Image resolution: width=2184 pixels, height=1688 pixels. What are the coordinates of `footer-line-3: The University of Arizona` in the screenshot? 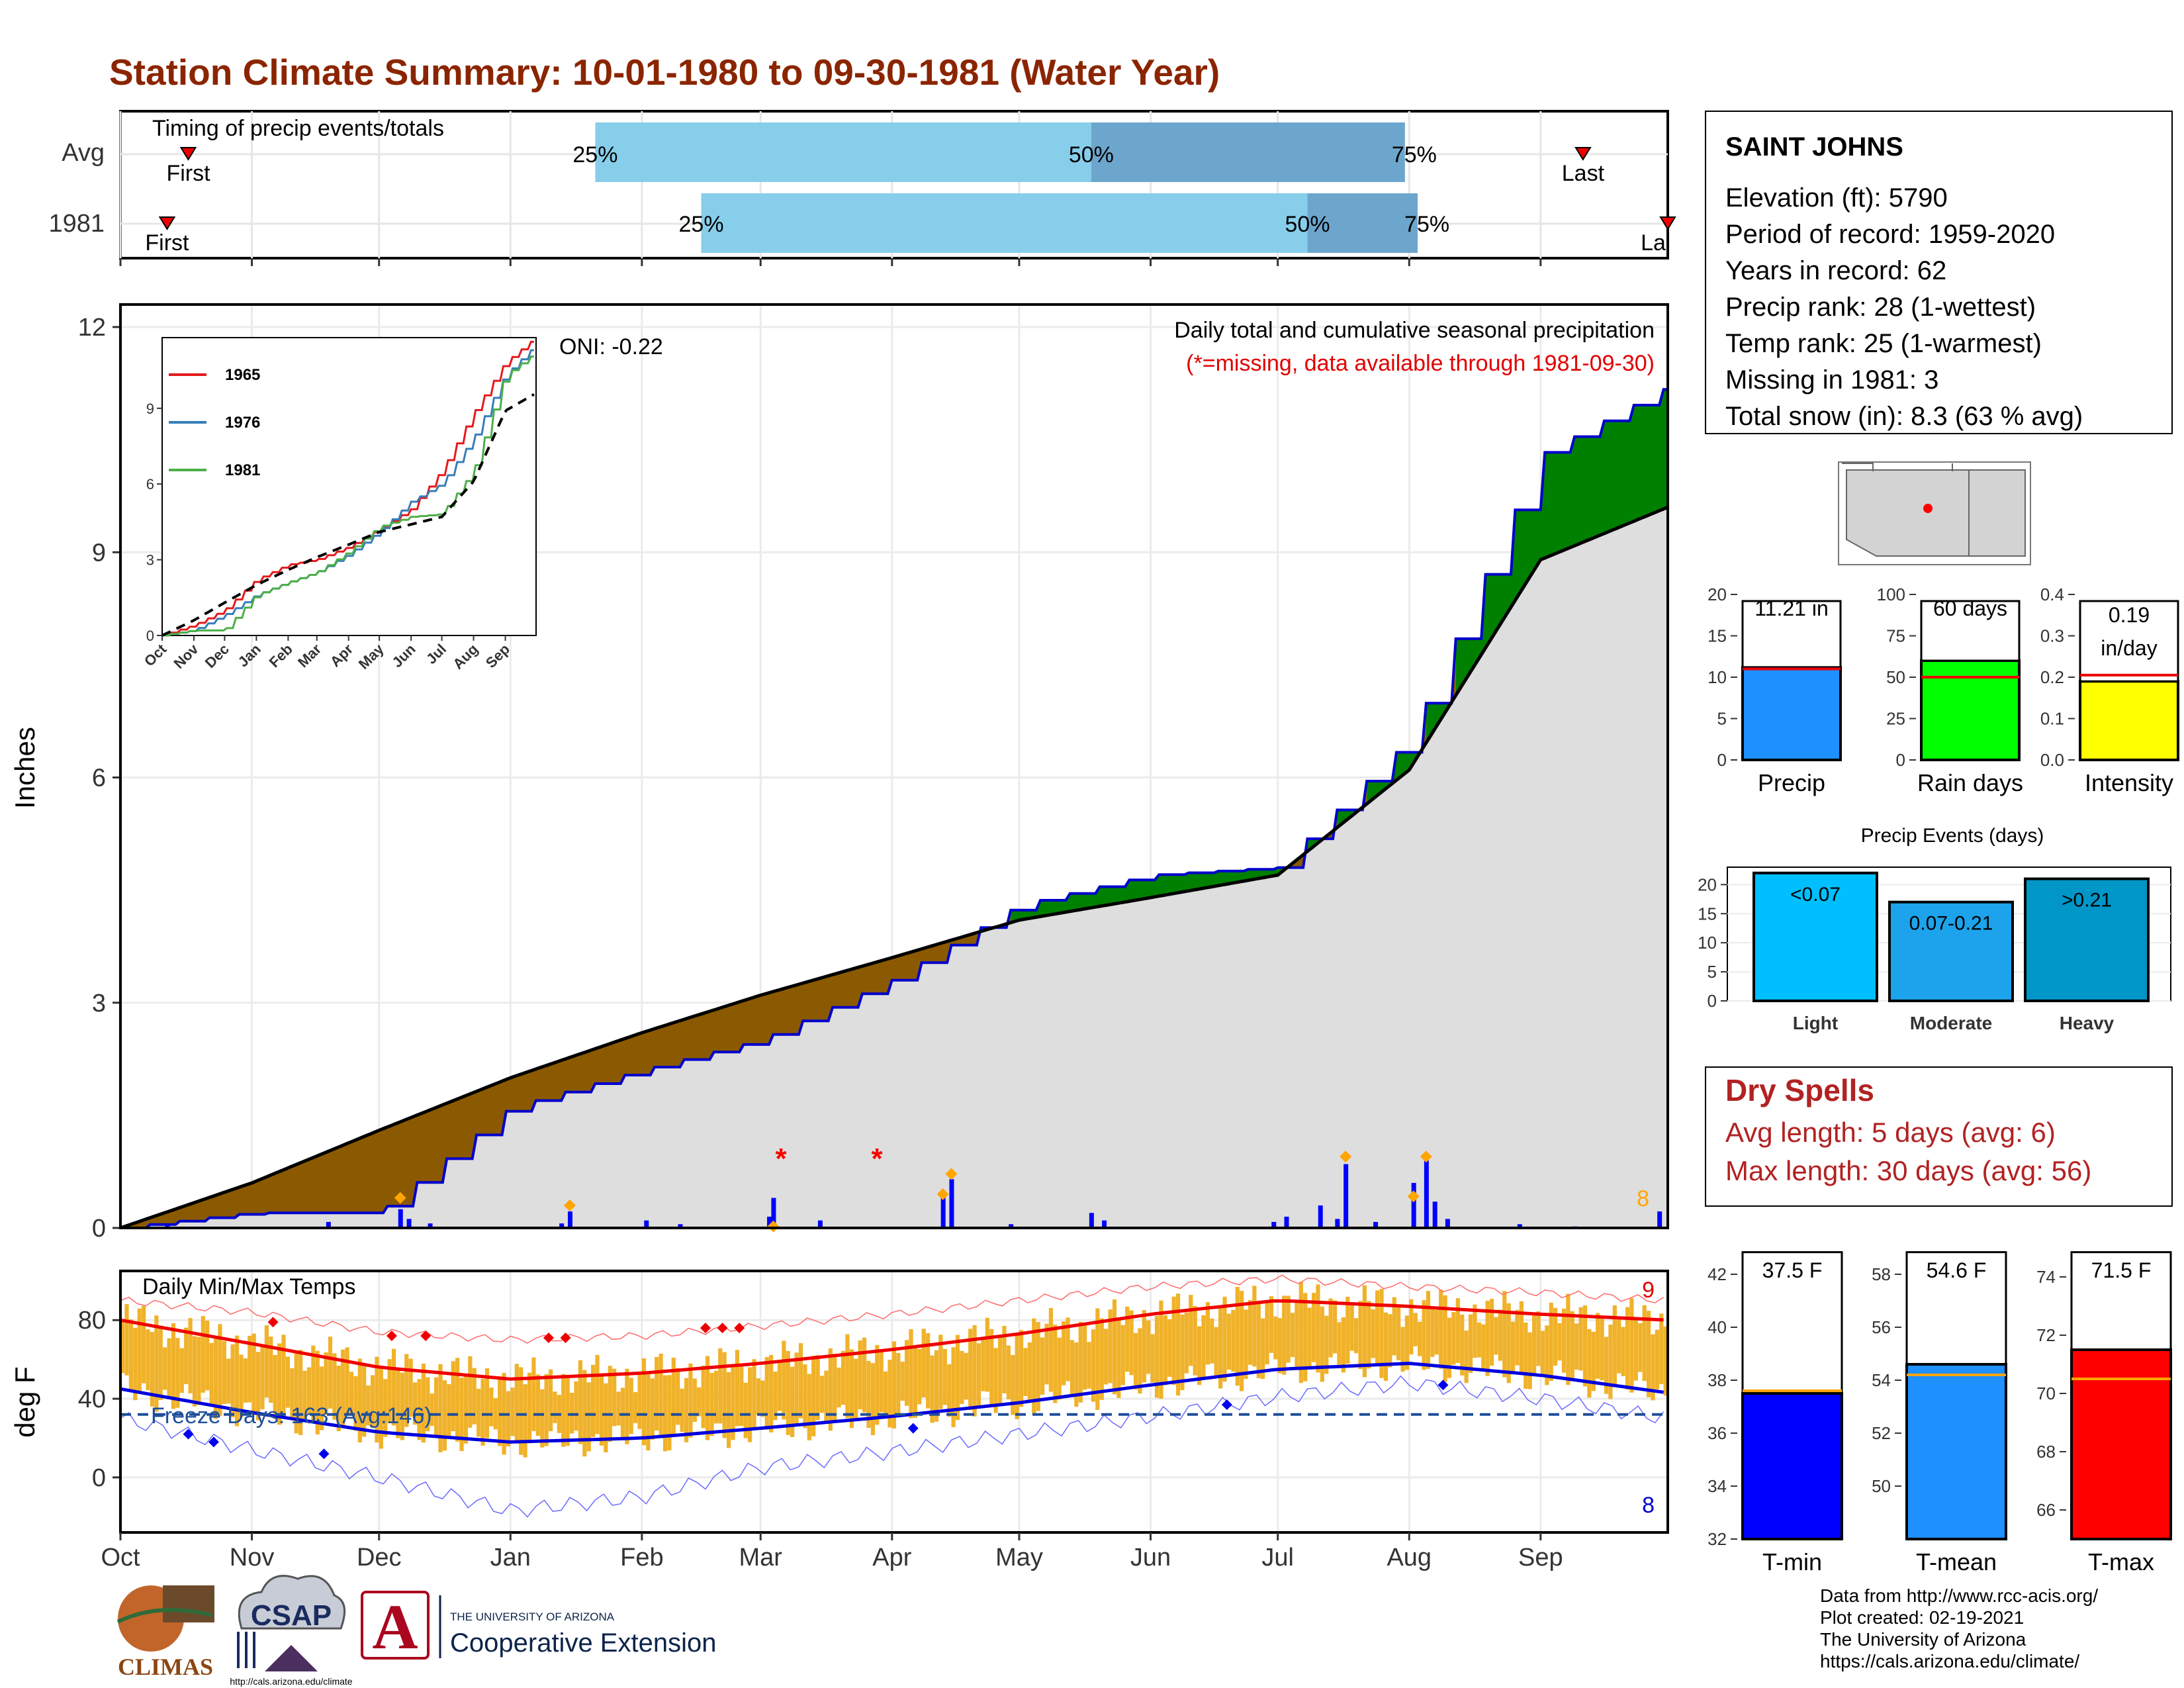 It's located at (1923, 1639).